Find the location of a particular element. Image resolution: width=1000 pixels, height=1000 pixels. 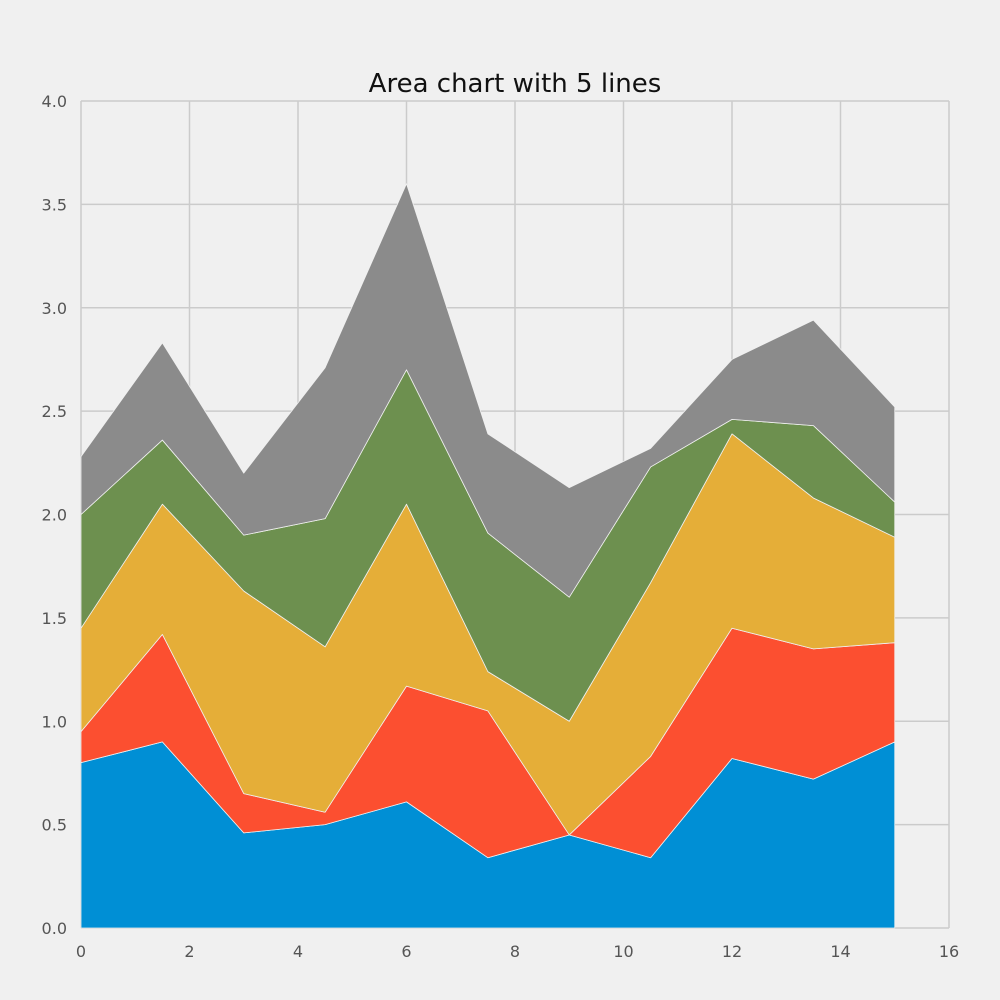

y-tick-label: 3.0 is located at coordinates (54, 308).